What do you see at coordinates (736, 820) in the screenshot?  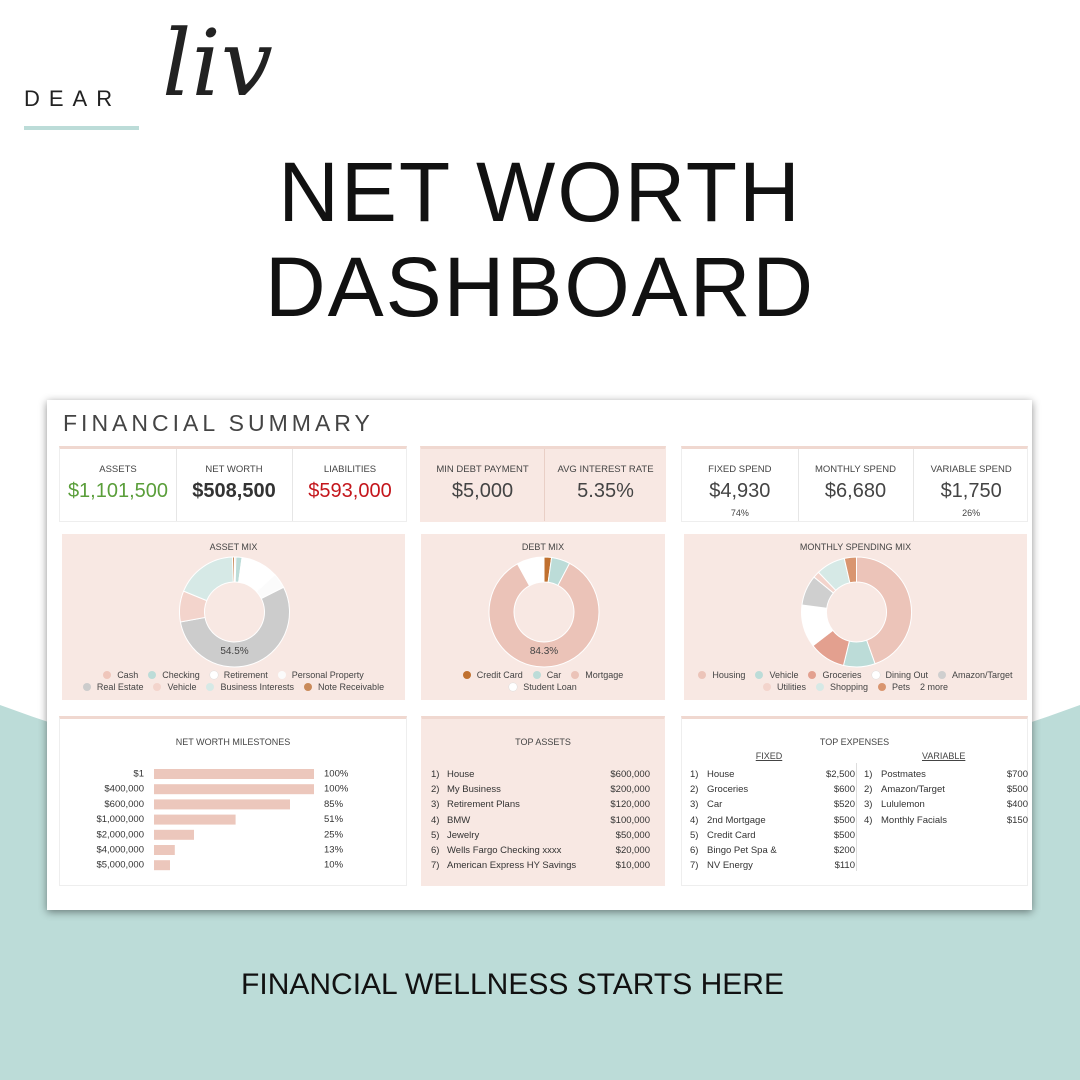 I see `expense-name: 2nd Mortgage` at bounding box center [736, 820].